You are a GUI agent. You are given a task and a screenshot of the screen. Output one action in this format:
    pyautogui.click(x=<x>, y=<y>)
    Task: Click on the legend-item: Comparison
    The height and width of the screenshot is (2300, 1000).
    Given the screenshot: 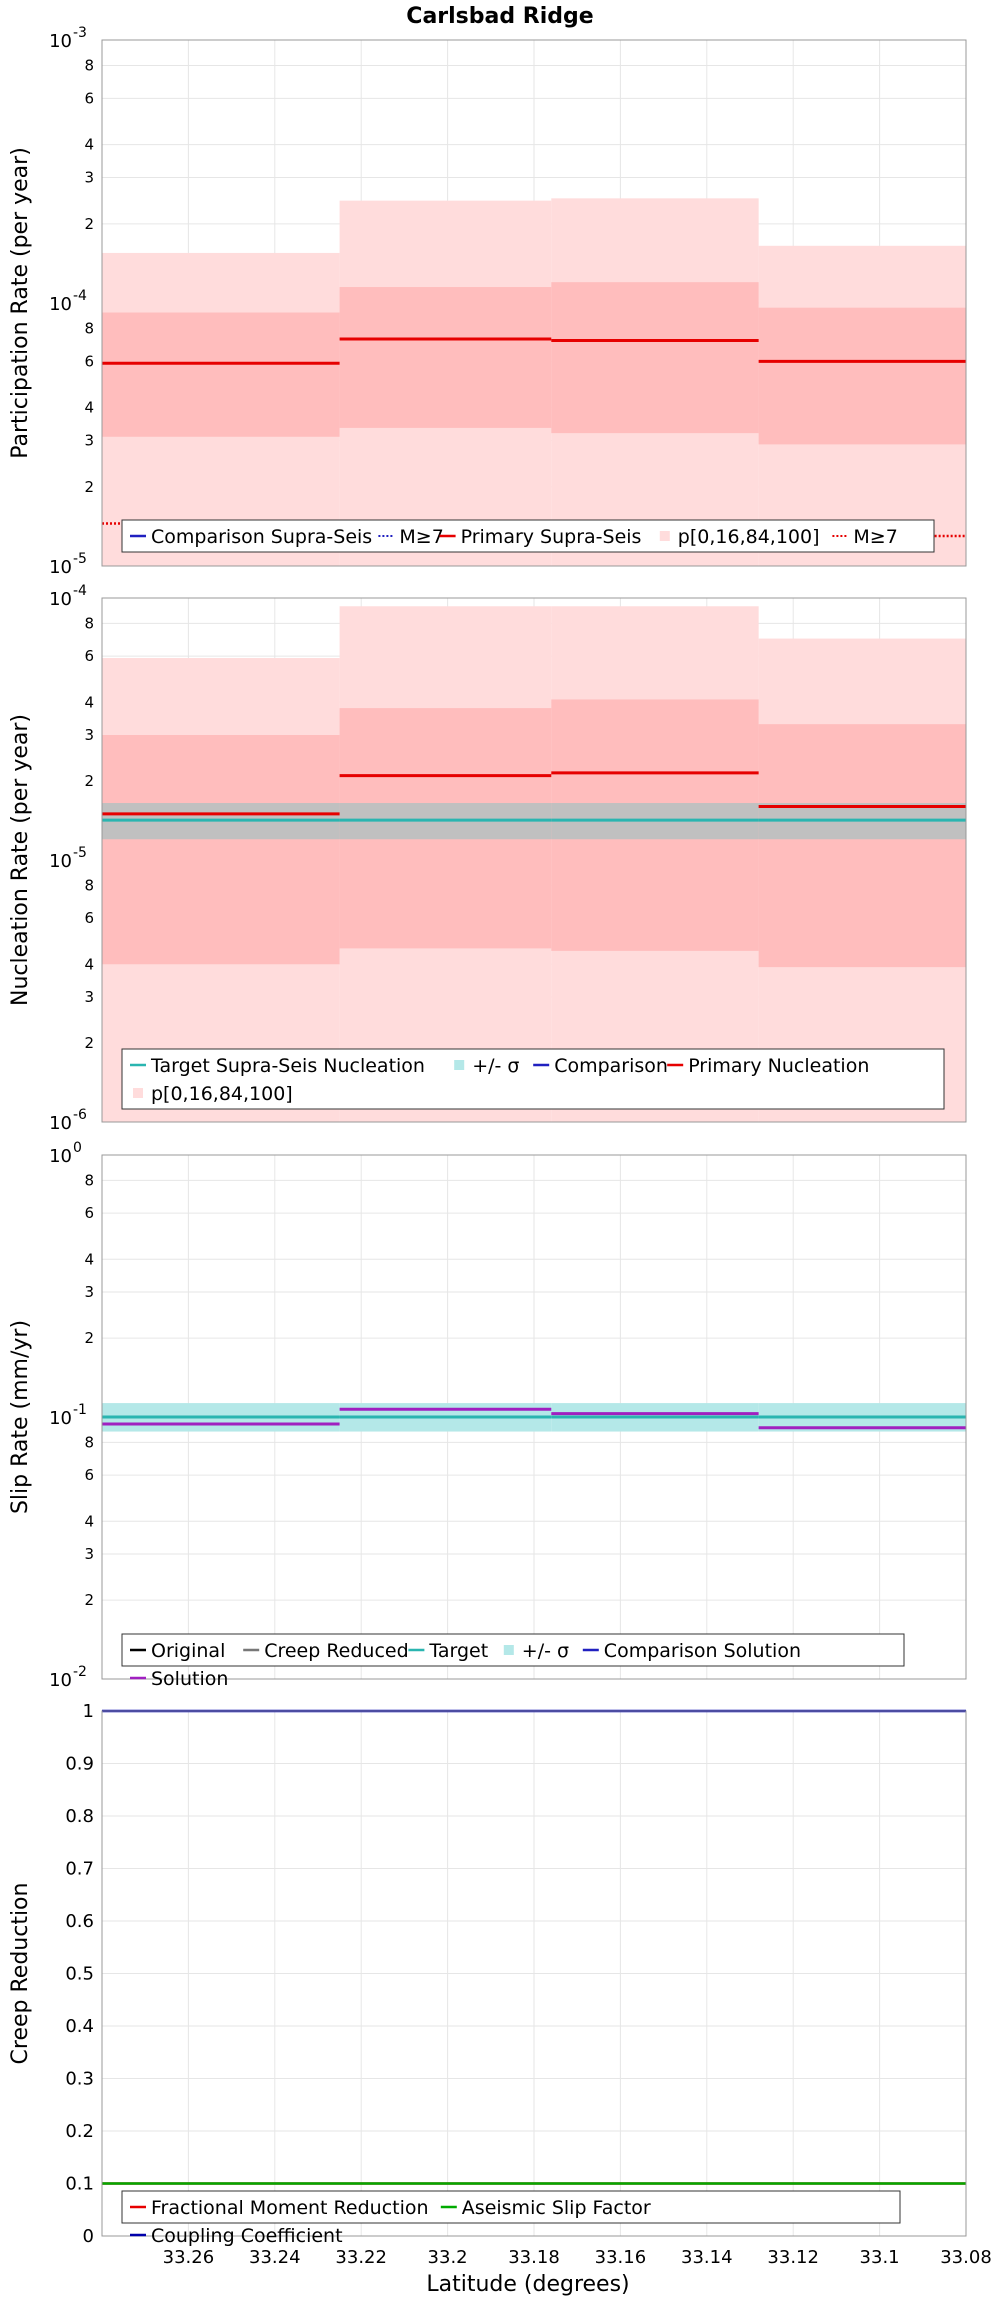 What is the action you would take?
    pyautogui.click(x=600, y=1066)
    